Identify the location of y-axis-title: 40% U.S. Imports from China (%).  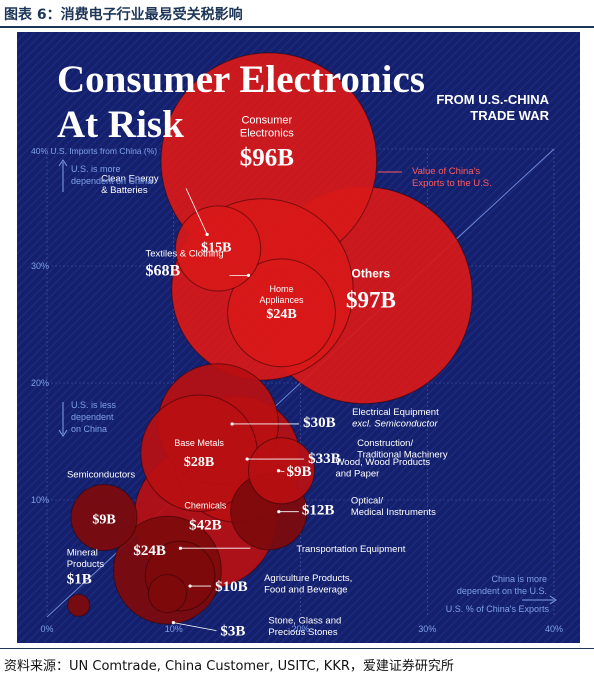
(94, 151).